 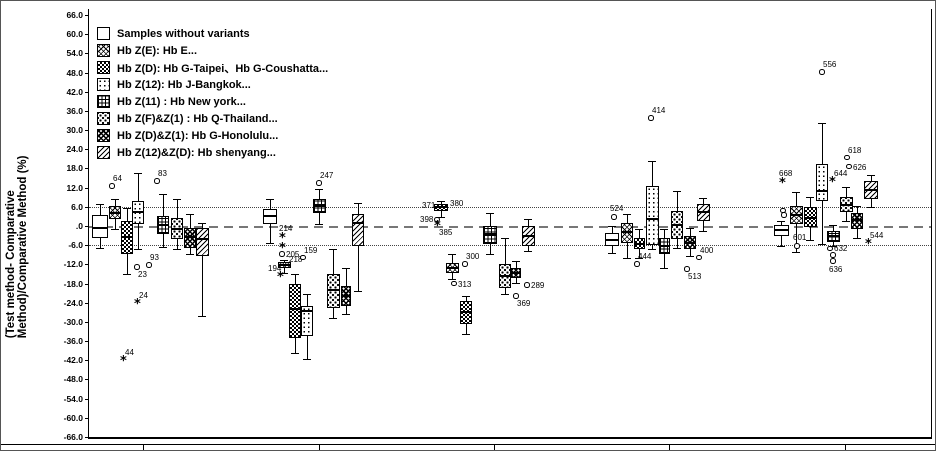 I want to click on outlier-label: 313, so click(x=465, y=284).